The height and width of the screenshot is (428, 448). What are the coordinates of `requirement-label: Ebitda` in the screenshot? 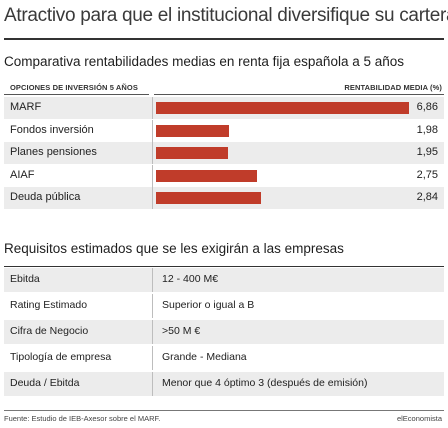 It's located at (25, 279).